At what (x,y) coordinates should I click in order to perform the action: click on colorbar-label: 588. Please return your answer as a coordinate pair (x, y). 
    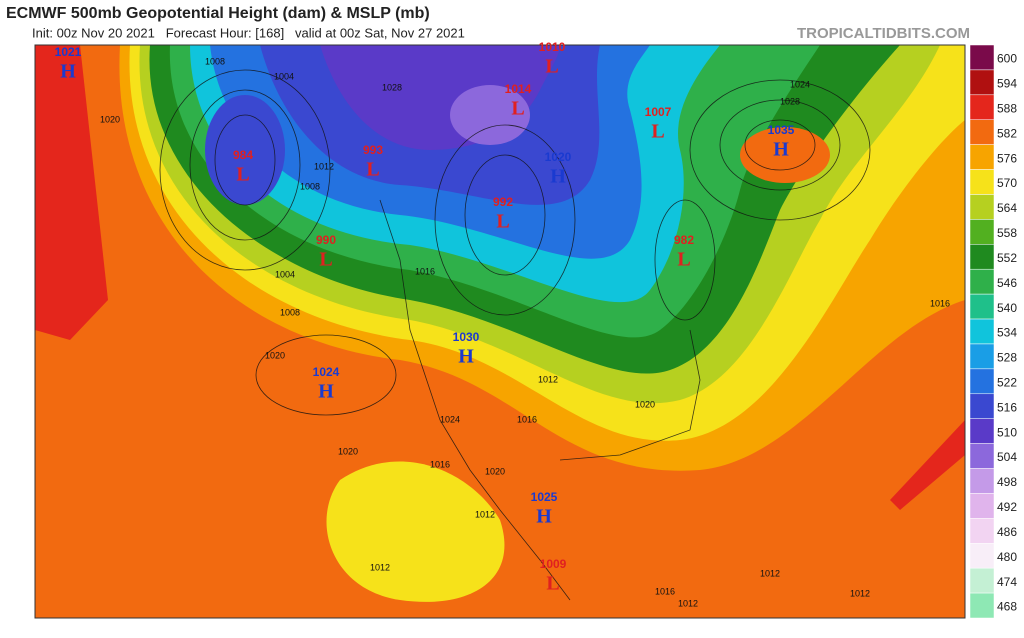
    Looking at the image, I should click on (1007, 108).